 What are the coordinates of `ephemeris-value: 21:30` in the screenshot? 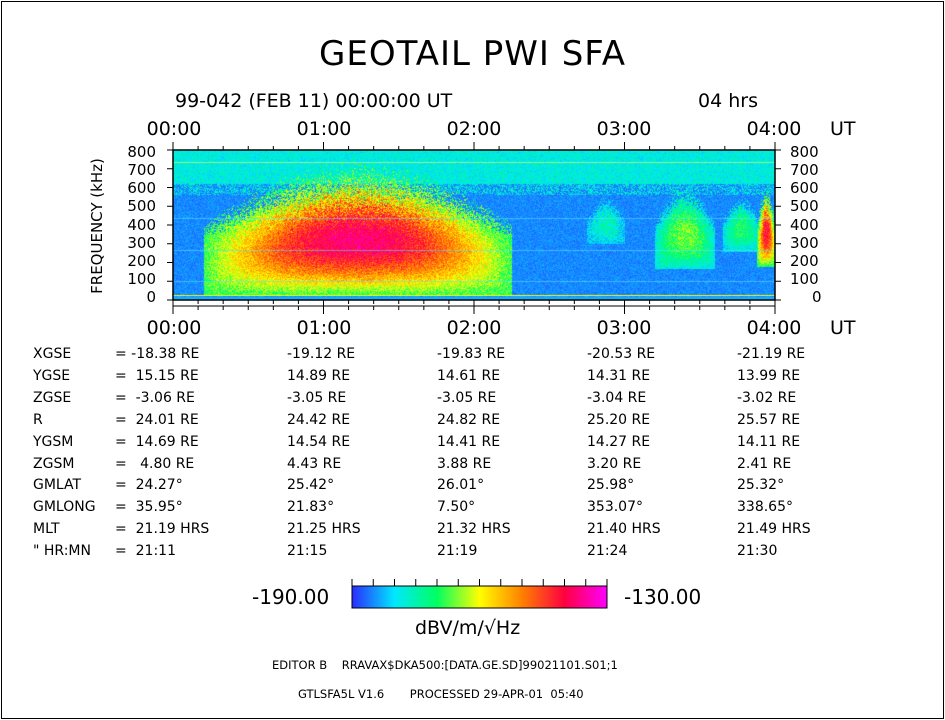 It's located at (757, 551).